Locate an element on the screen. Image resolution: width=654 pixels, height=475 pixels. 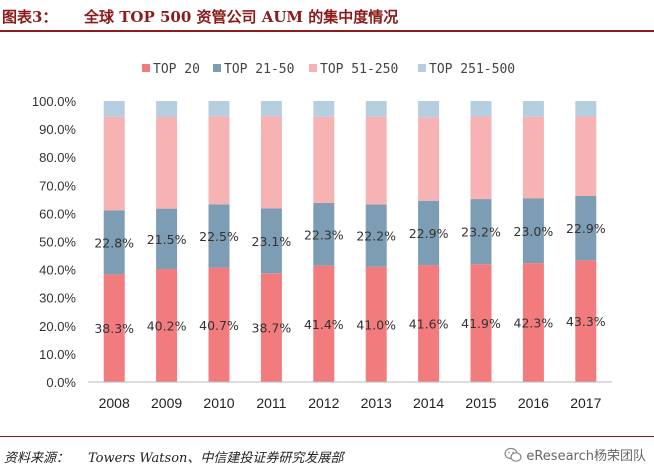
x-tick-label: 2016 is located at coordinates (533, 403).